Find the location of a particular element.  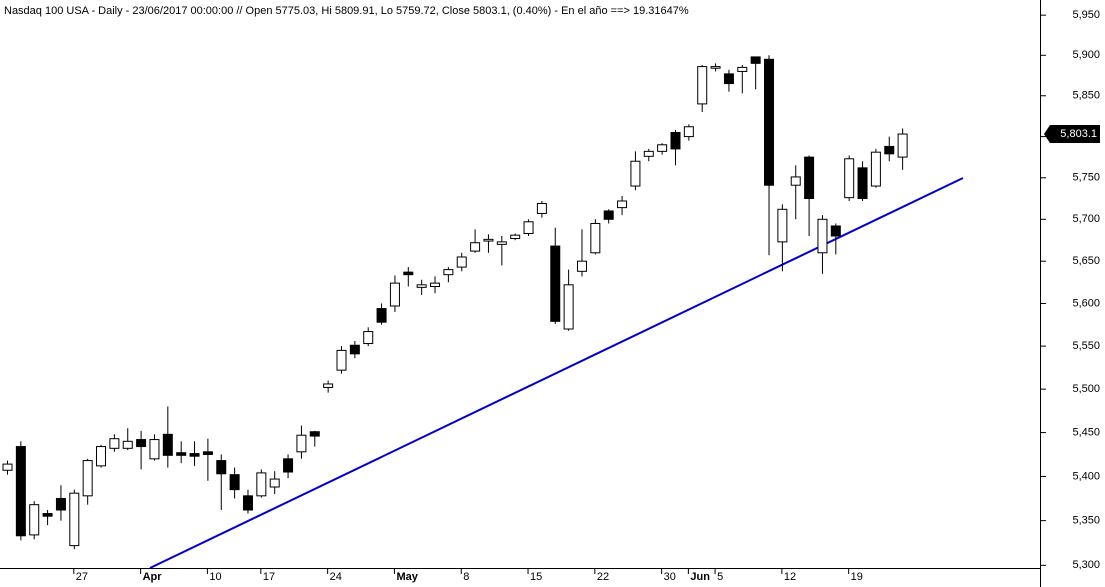

x-tick-label: 10 is located at coordinates (215, 577).